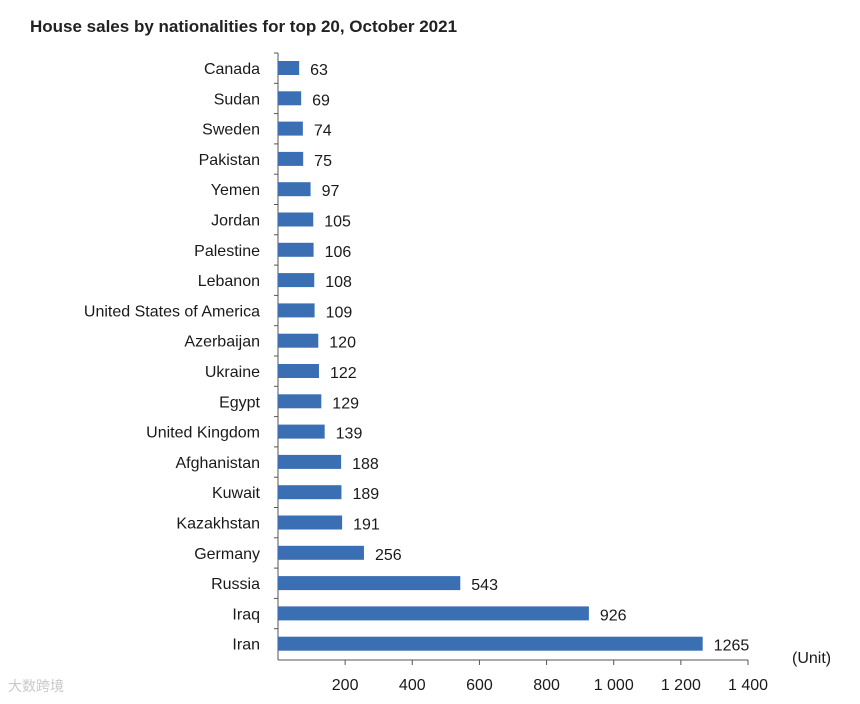  Describe the element at coordinates (546, 685) in the screenshot. I see `x-tick-label: 800` at that location.